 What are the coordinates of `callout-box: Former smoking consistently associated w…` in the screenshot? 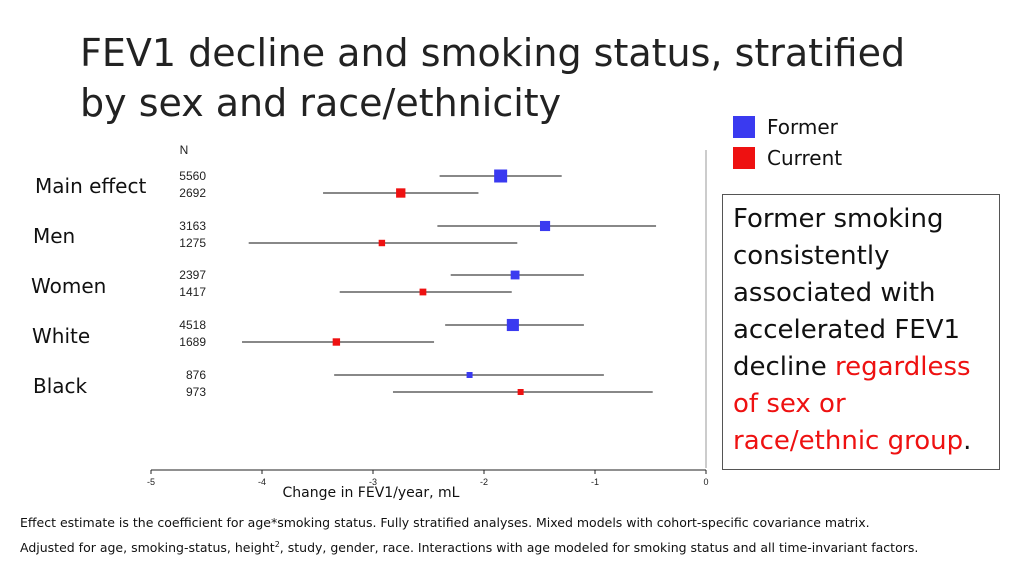 It's located at (861, 332).